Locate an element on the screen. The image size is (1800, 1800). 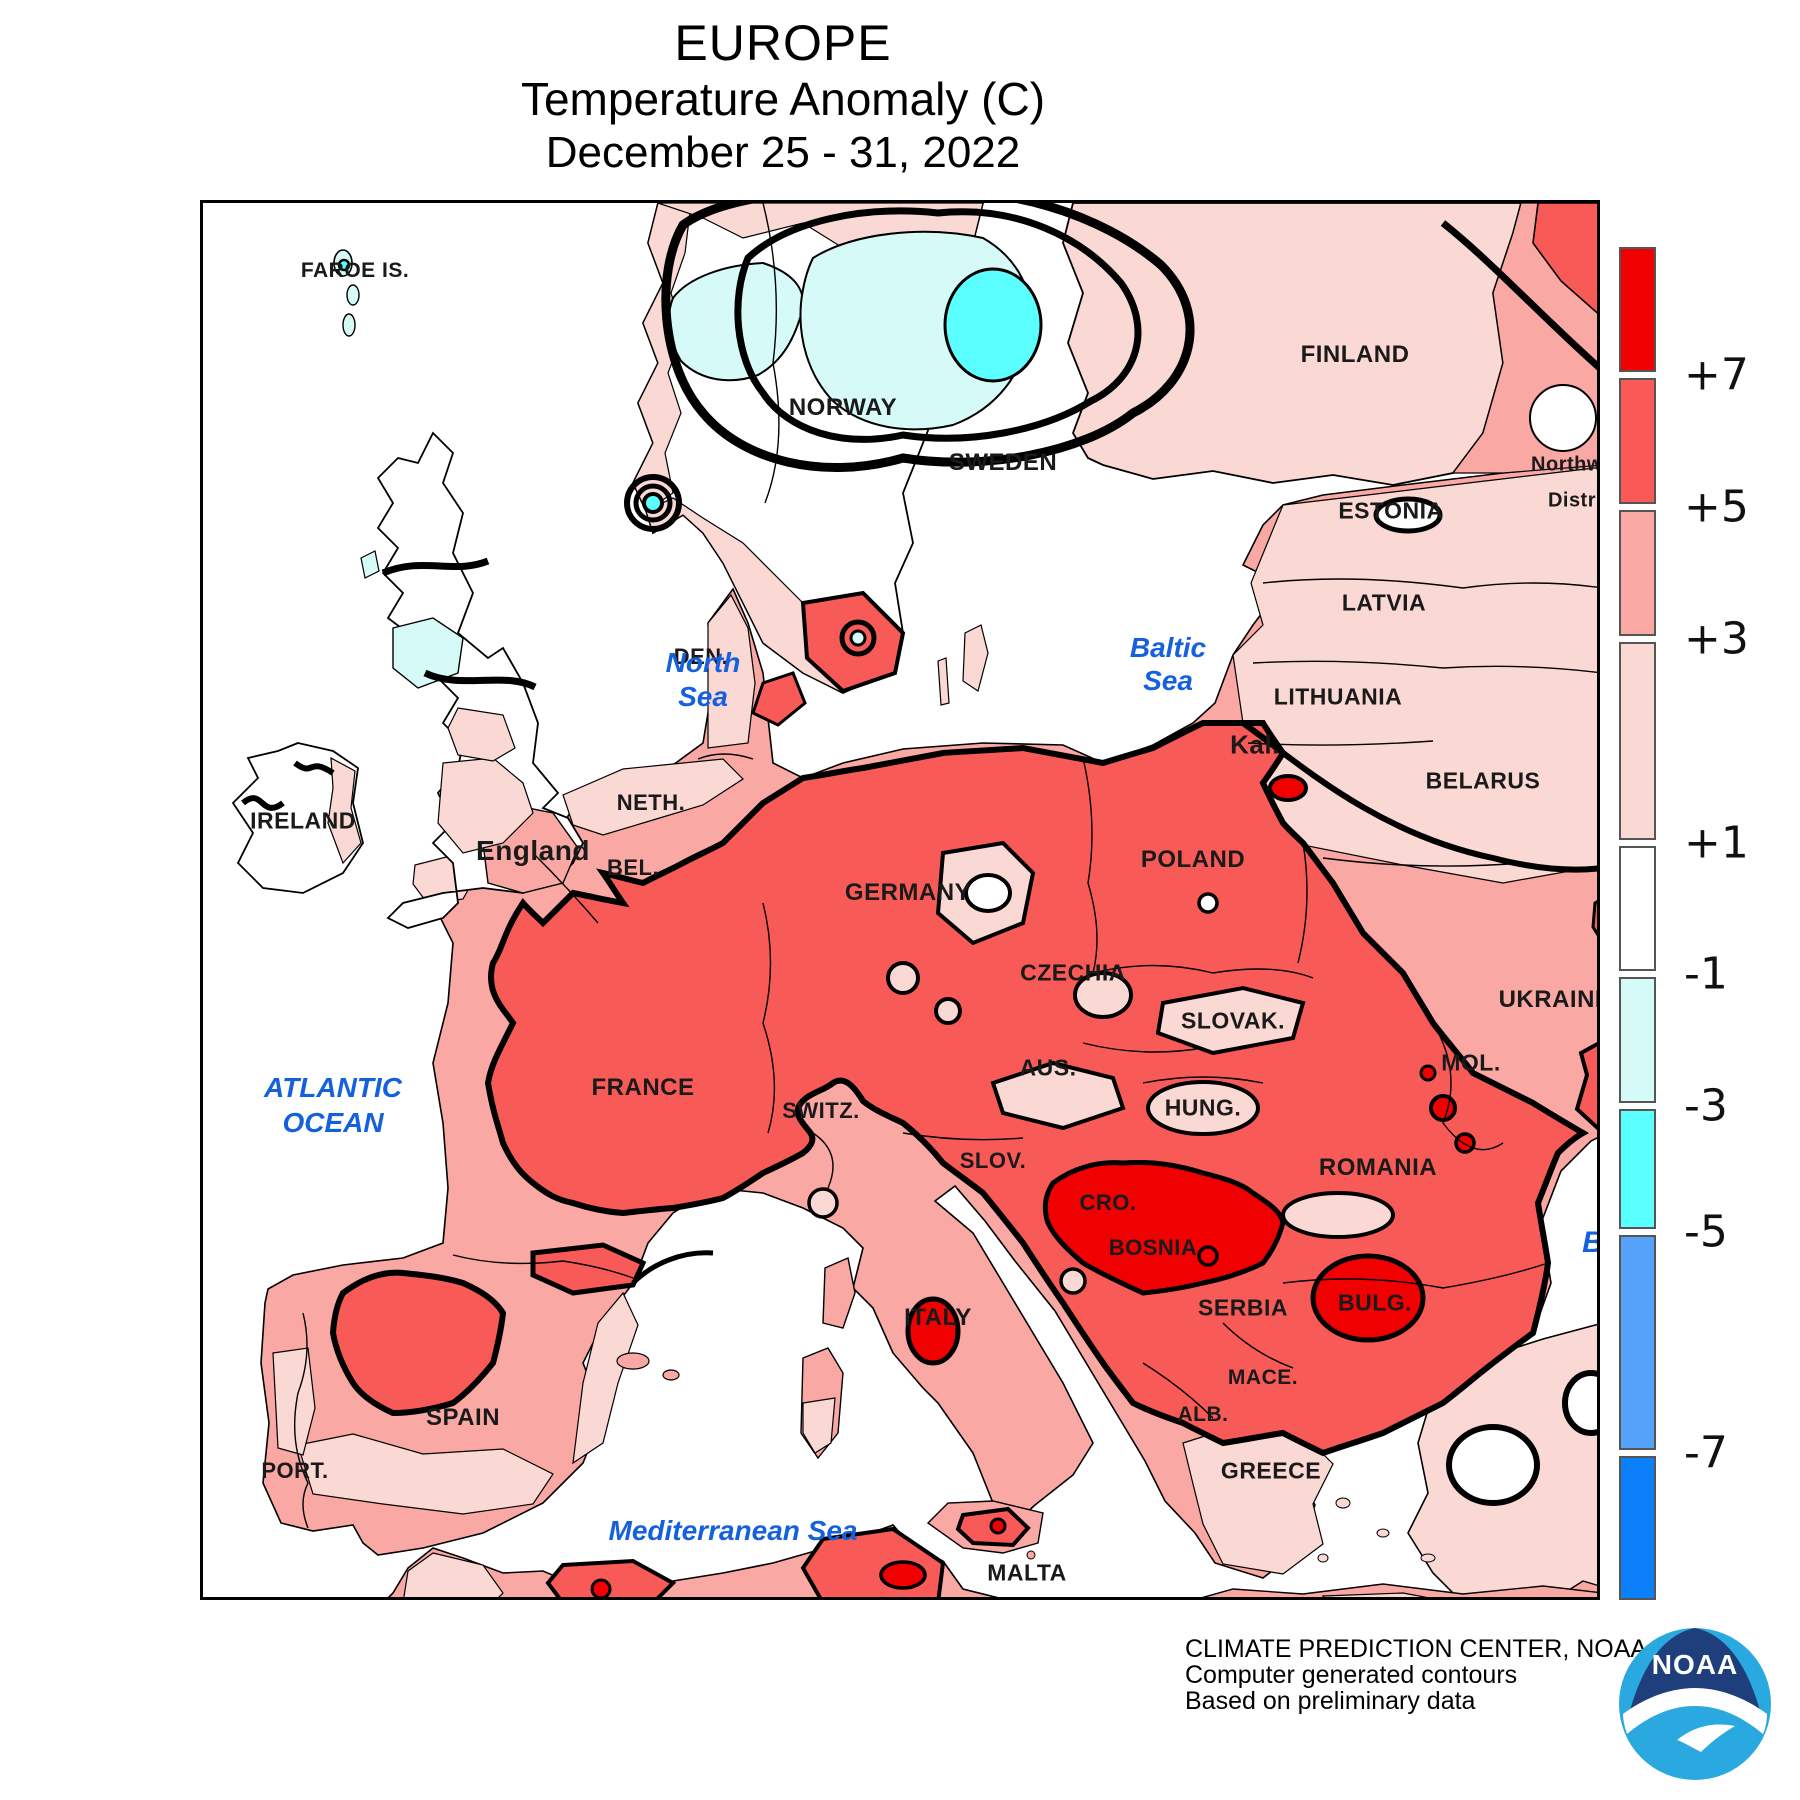
country-label: Northw is located at coordinates (1564, 464).